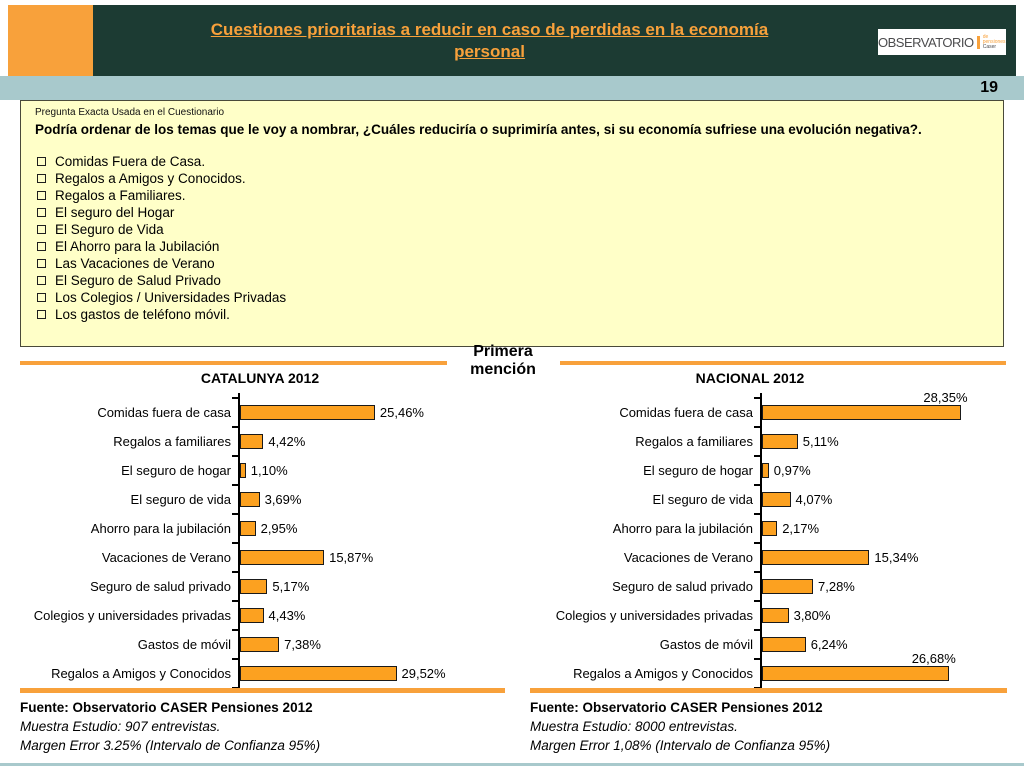 The image size is (1024, 768). I want to click on category-label: Comidas fuera de casa, so click(164, 412).